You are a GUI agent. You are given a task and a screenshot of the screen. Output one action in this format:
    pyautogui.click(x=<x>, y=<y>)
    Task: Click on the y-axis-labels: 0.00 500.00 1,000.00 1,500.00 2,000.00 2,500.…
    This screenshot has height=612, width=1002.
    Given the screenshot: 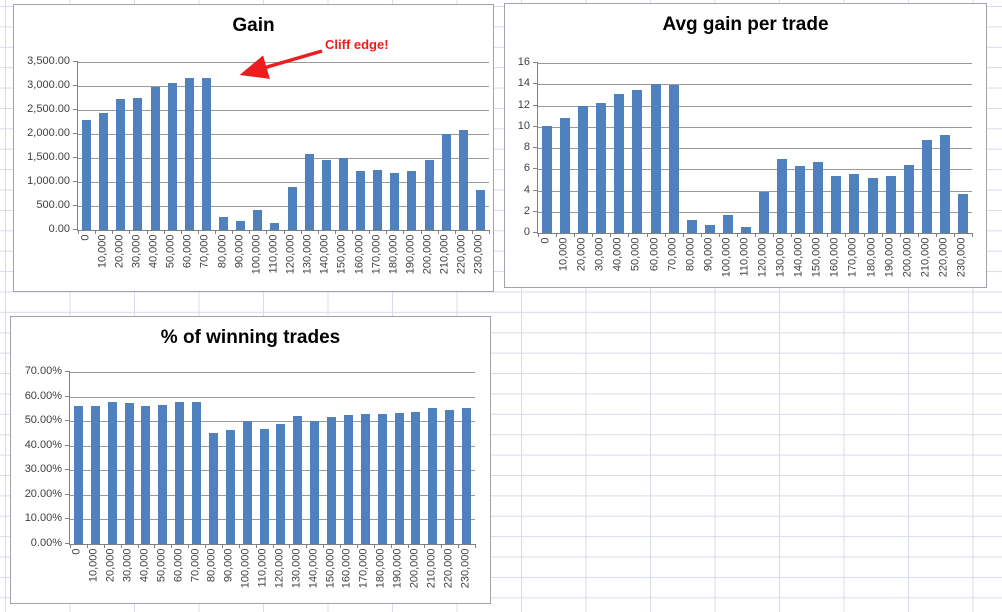 What is the action you would take?
    pyautogui.click(x=42, y=145)
    